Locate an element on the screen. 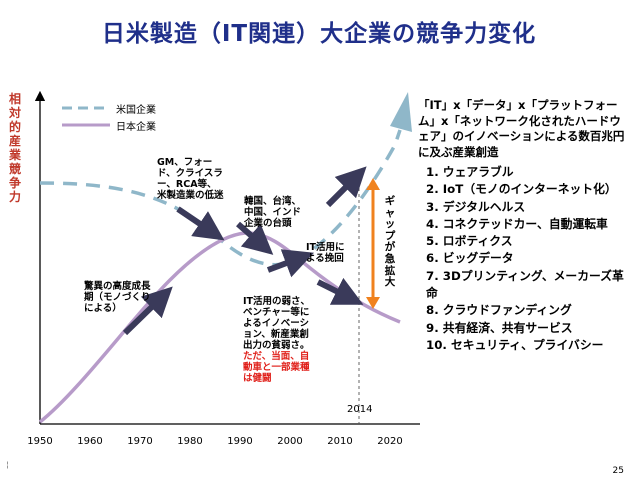 The height and width of the screenshot is (479, 638). list-item: 6. ビッグデータ is located at coordinates (470, 258).